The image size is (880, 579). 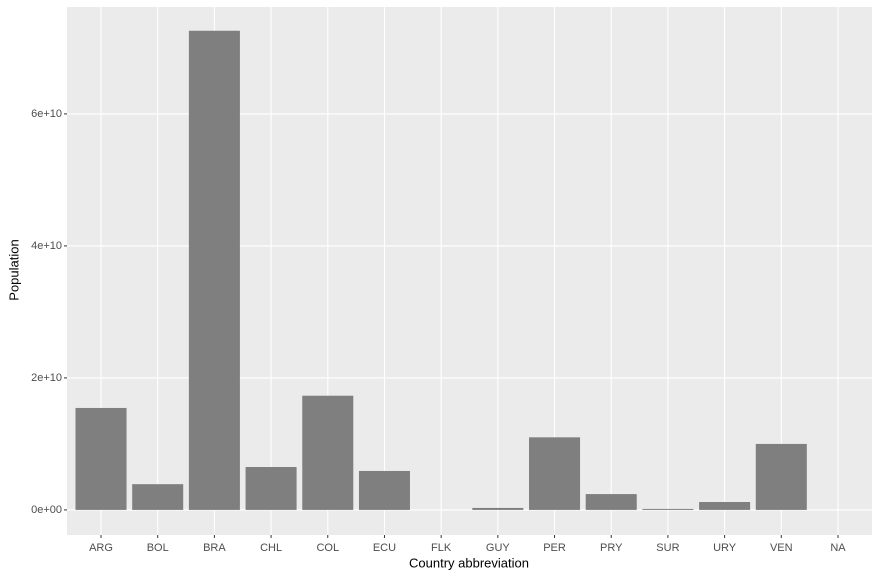 What do you see at coordinates (158, 548) in the screenshot?
I see `x-tick-label: BOL` at bounding box center [158, 548].